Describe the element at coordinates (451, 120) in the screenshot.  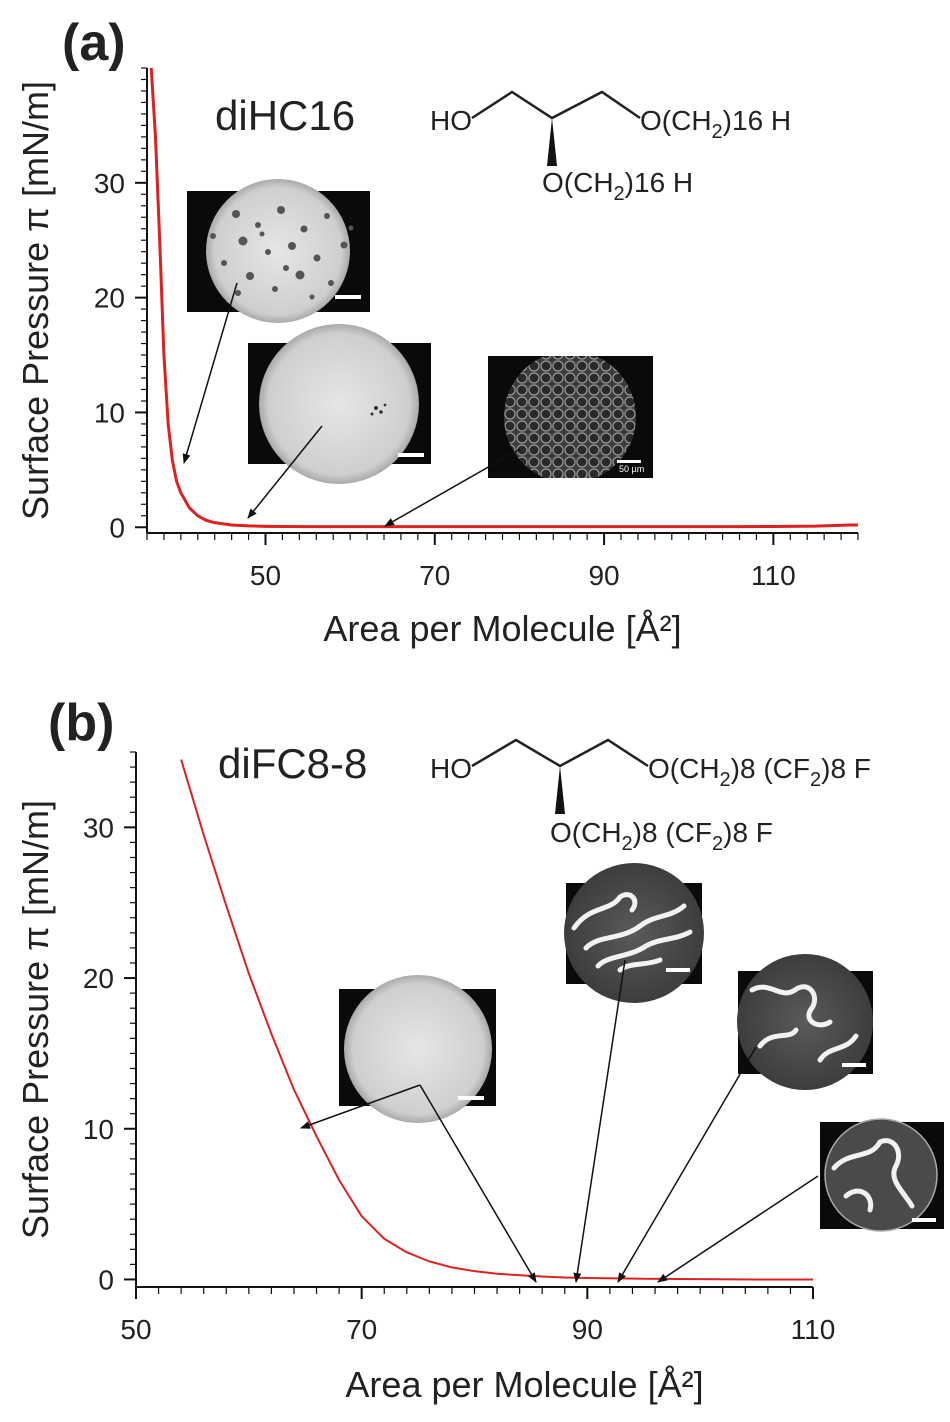
I see `structure-a-ho: HO` at that location.